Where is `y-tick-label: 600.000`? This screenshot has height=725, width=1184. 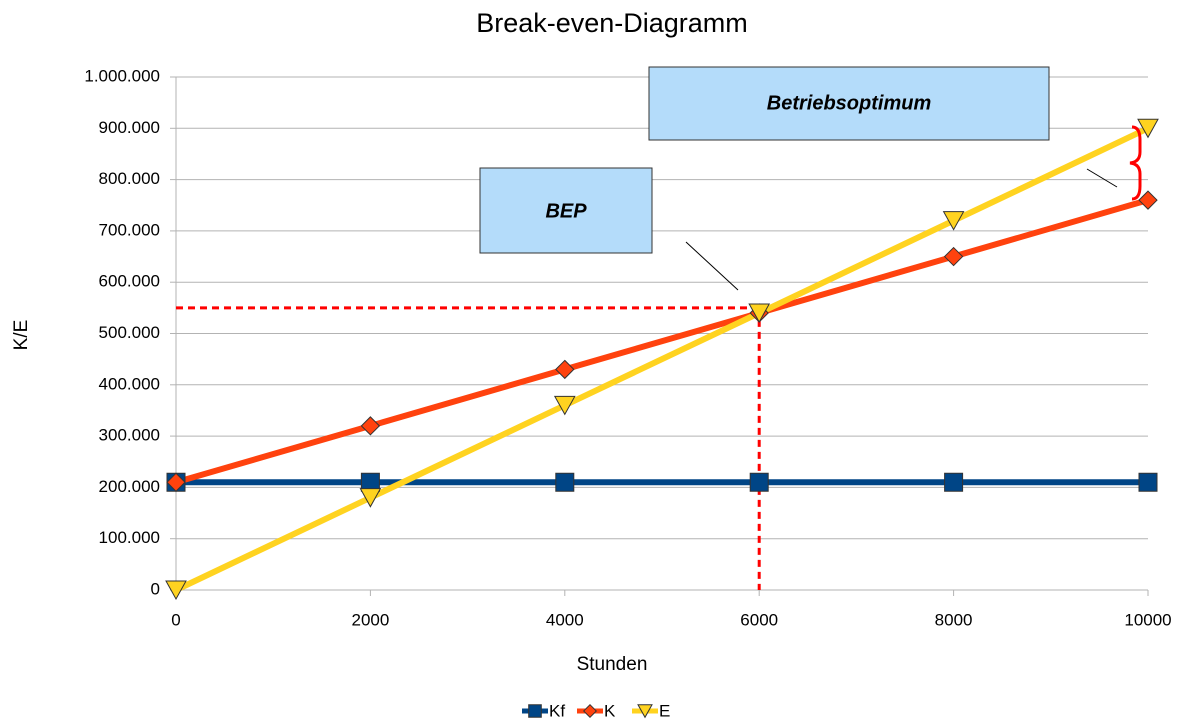 y-tick-label: 600.000 is located at coordinates (129, 281).